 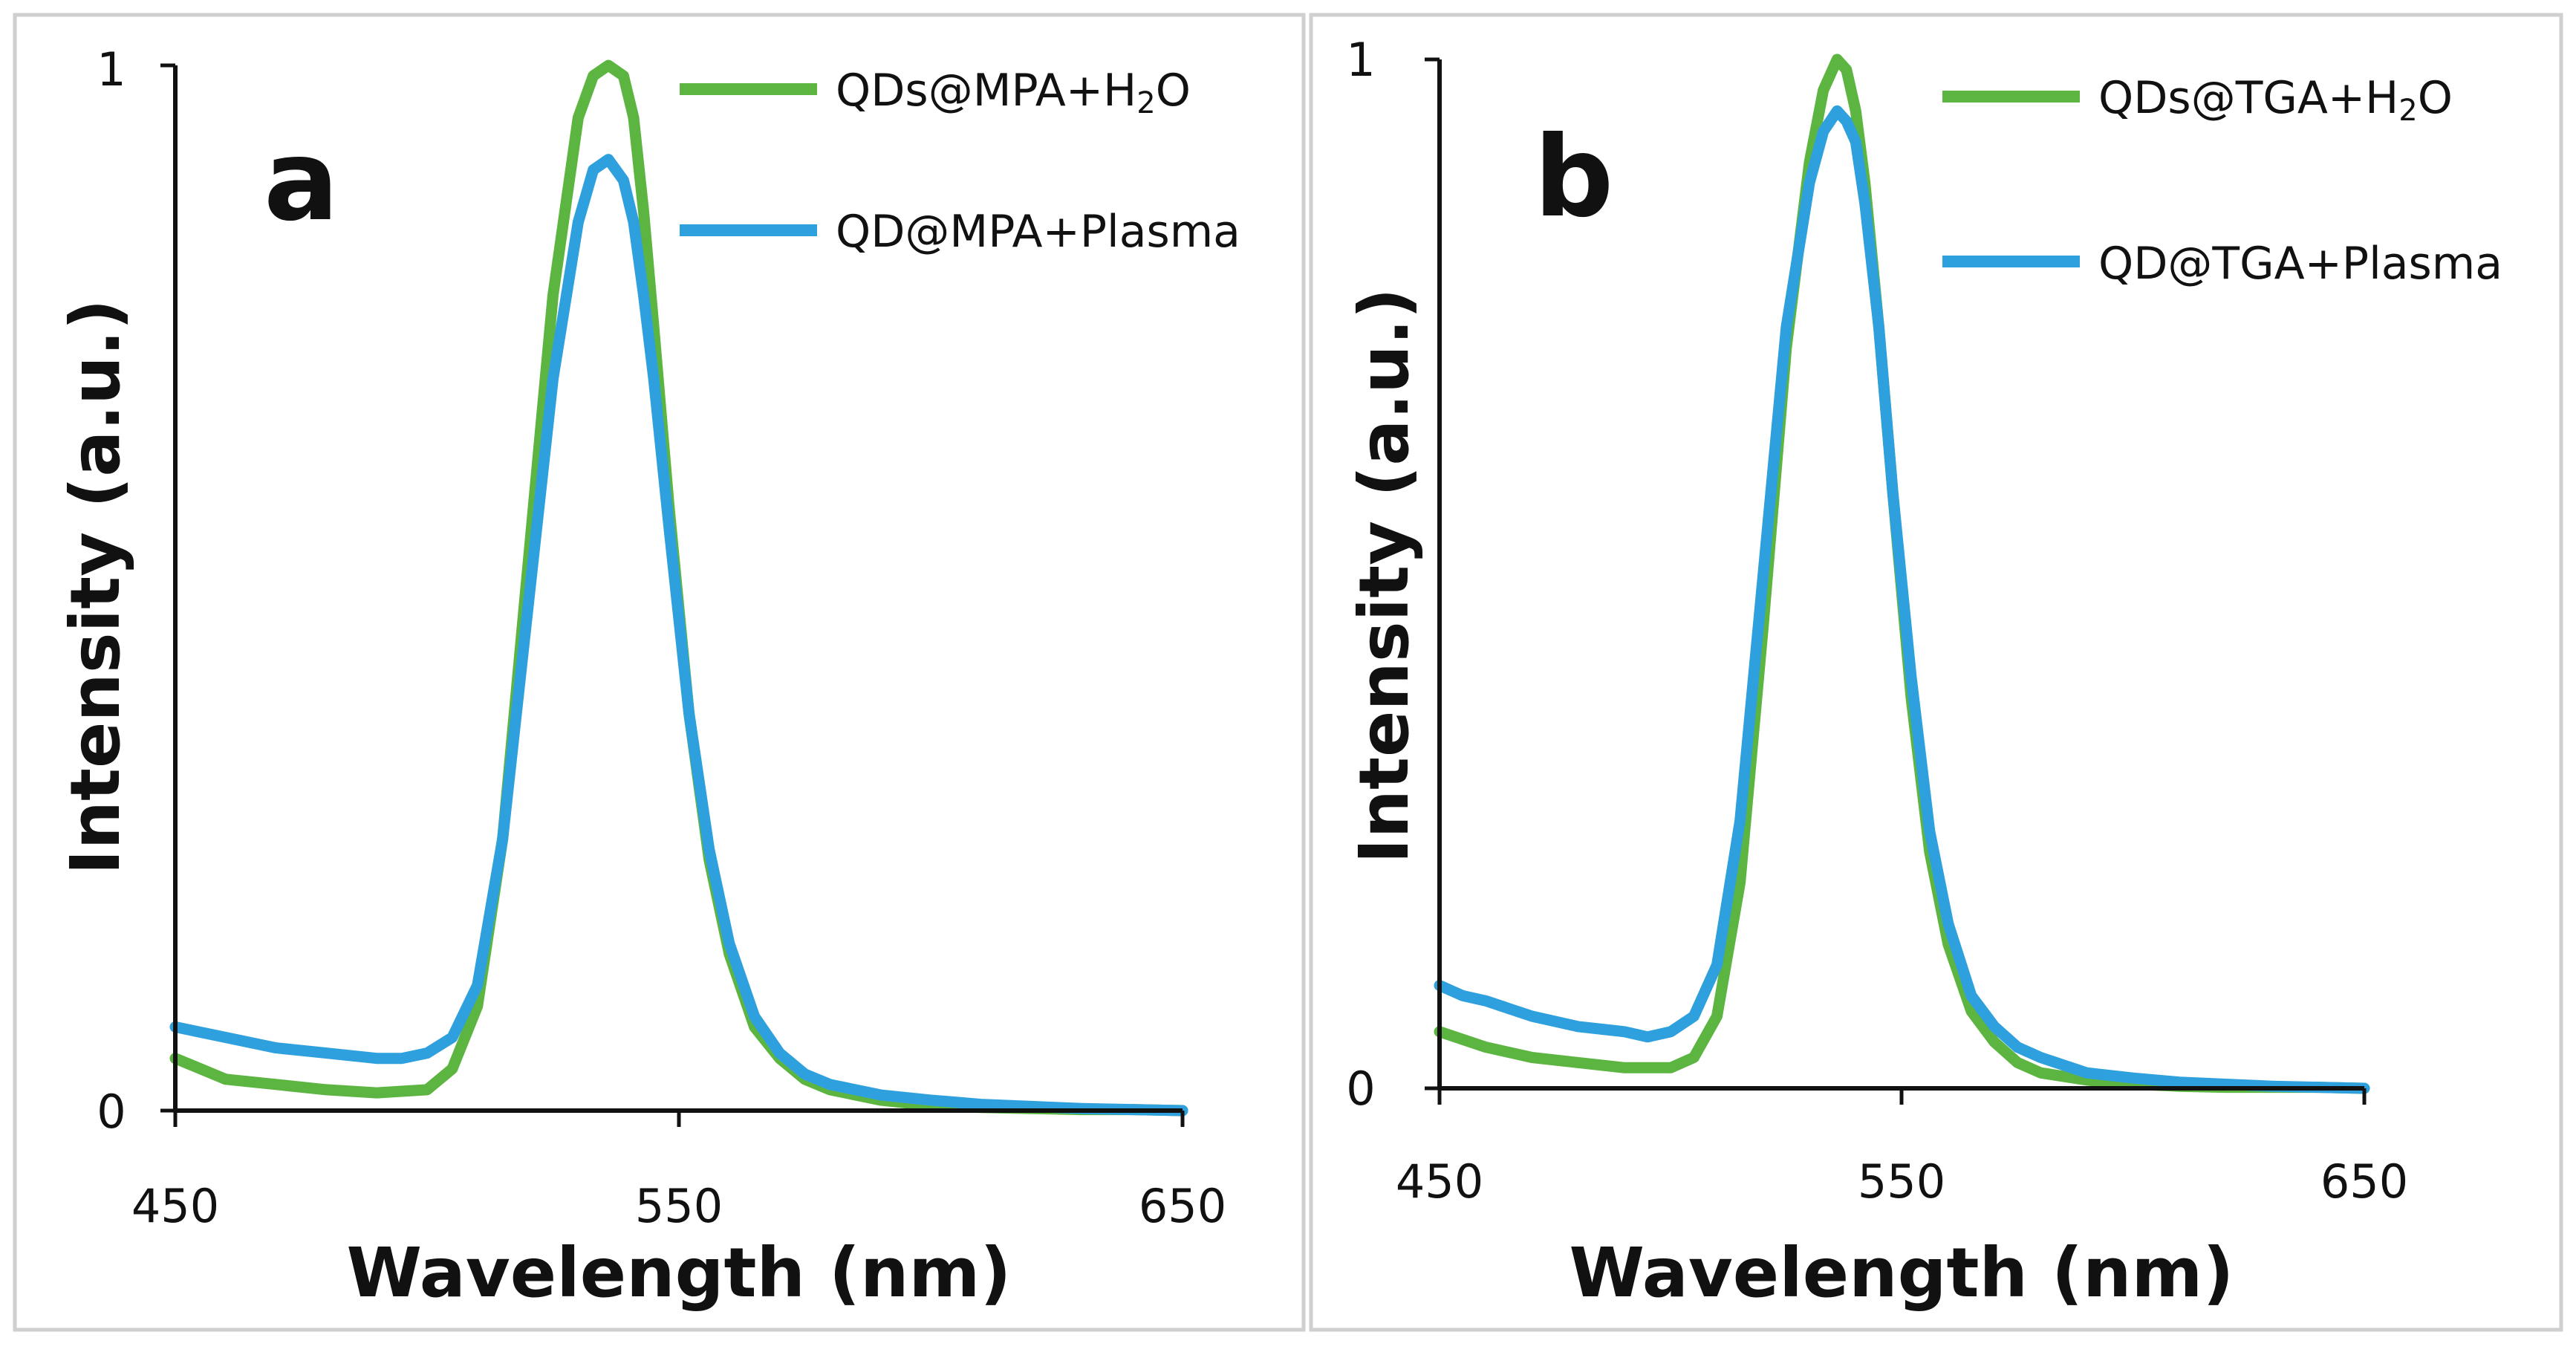 I want to click on panel-b-letter: b, so click(x=1573, y=177).